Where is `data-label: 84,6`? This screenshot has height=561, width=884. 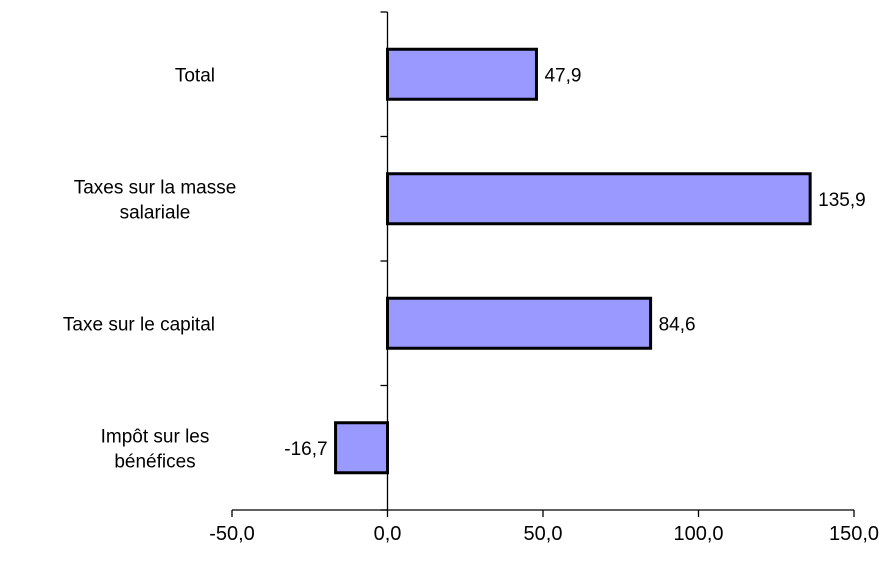 data-label: 84,6 is located at coordinates (677, 324).